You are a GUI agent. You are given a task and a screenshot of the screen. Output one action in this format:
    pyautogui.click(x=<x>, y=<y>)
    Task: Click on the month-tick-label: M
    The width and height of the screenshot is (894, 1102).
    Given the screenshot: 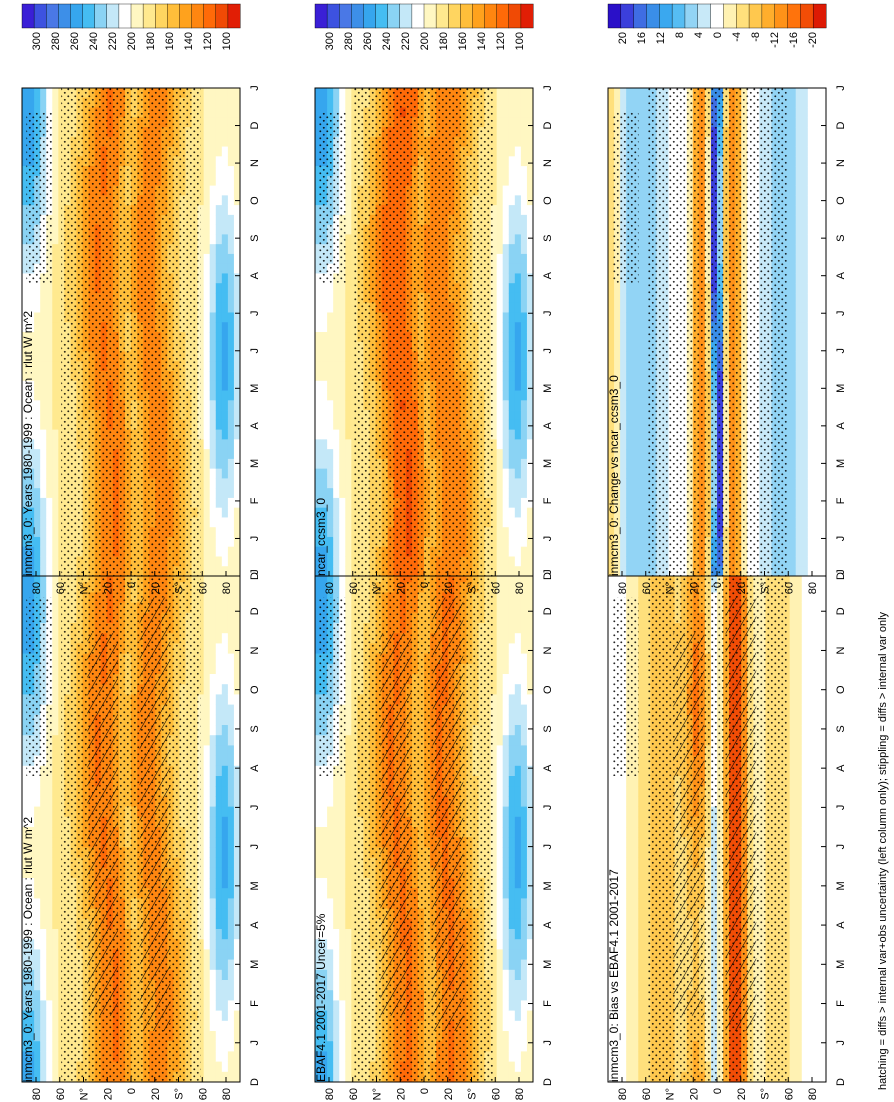 What is the action you would take?
    pyautogui.click(x=255, y=885)
    